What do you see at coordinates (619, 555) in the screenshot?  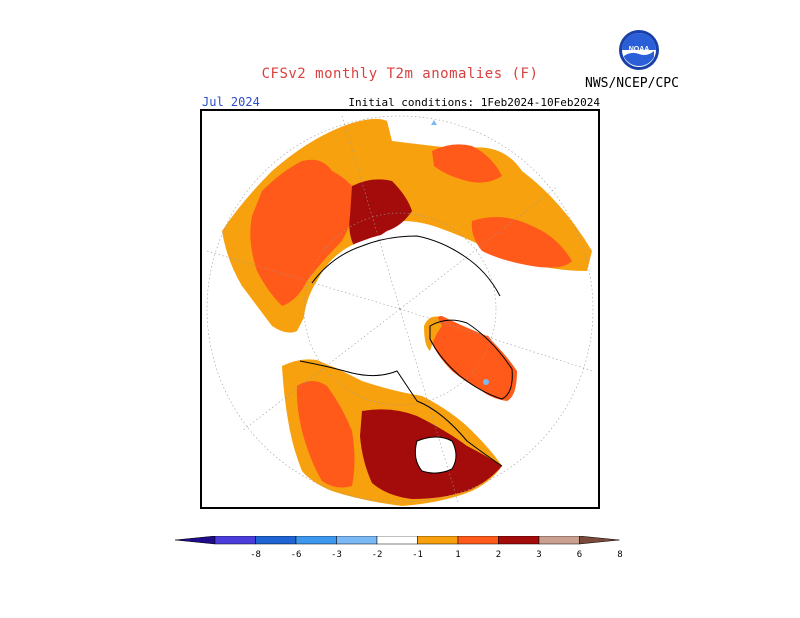 I see `colorbar-label: 8` at bounding box center [619, 555].